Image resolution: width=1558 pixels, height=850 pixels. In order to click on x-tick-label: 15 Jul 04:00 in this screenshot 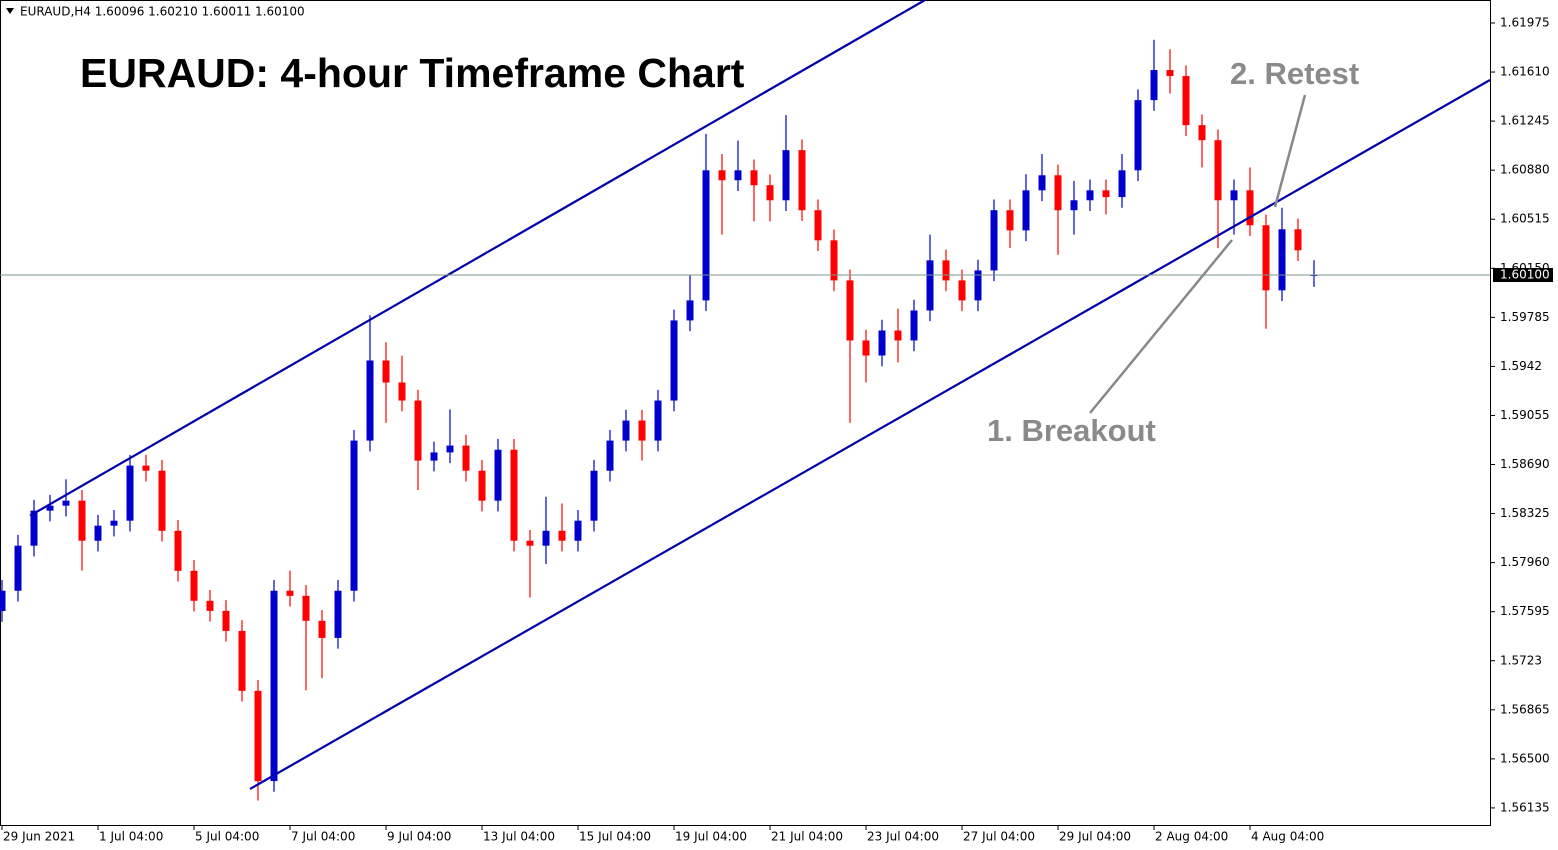, I will do `click(615, 837)`.